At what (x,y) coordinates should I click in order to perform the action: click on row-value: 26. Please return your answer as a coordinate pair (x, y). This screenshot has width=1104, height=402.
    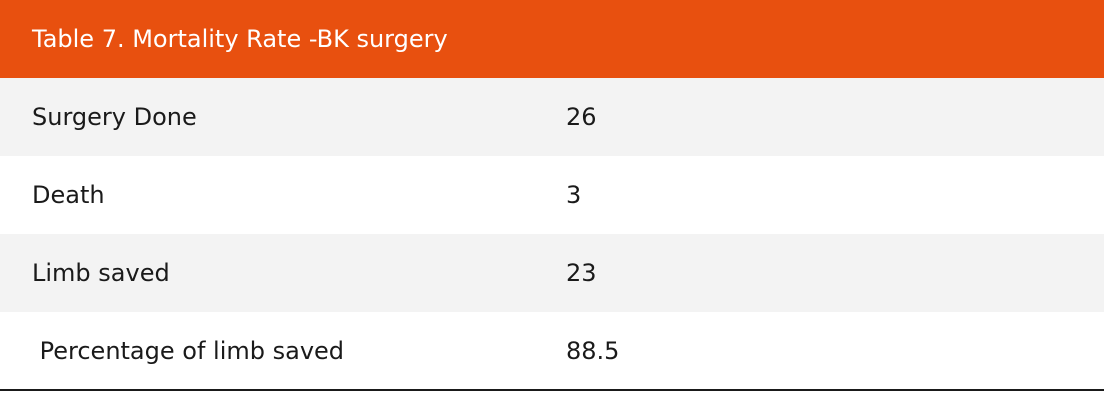
    Looking at the image, I should click on (581, 117).